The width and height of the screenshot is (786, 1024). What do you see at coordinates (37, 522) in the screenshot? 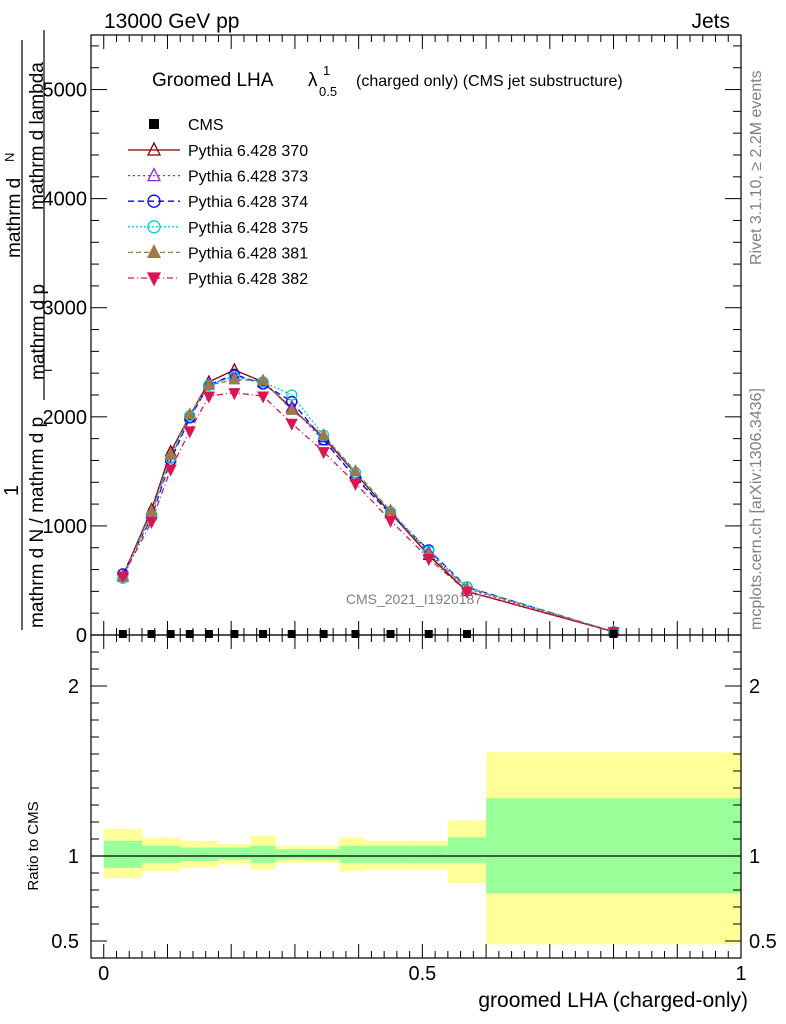
I see `y-label-denominator: mathrm d N / mathrm d p` at bounding box center [37, 522].